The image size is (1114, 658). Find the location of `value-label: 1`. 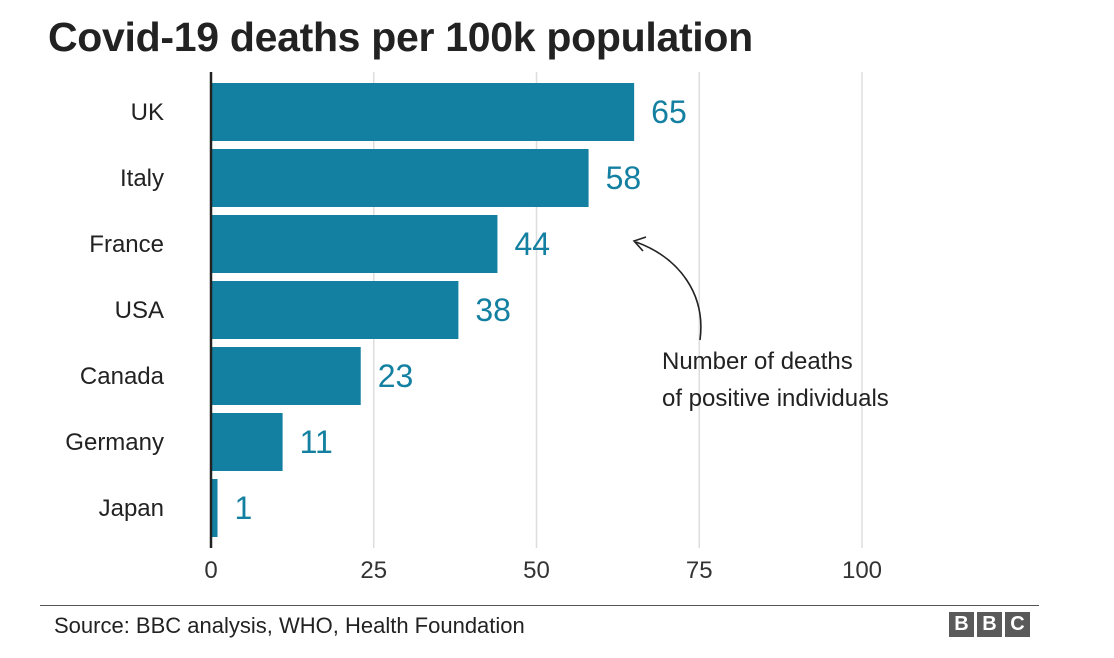

value-label: 1 is located at coordinates (244, 508).